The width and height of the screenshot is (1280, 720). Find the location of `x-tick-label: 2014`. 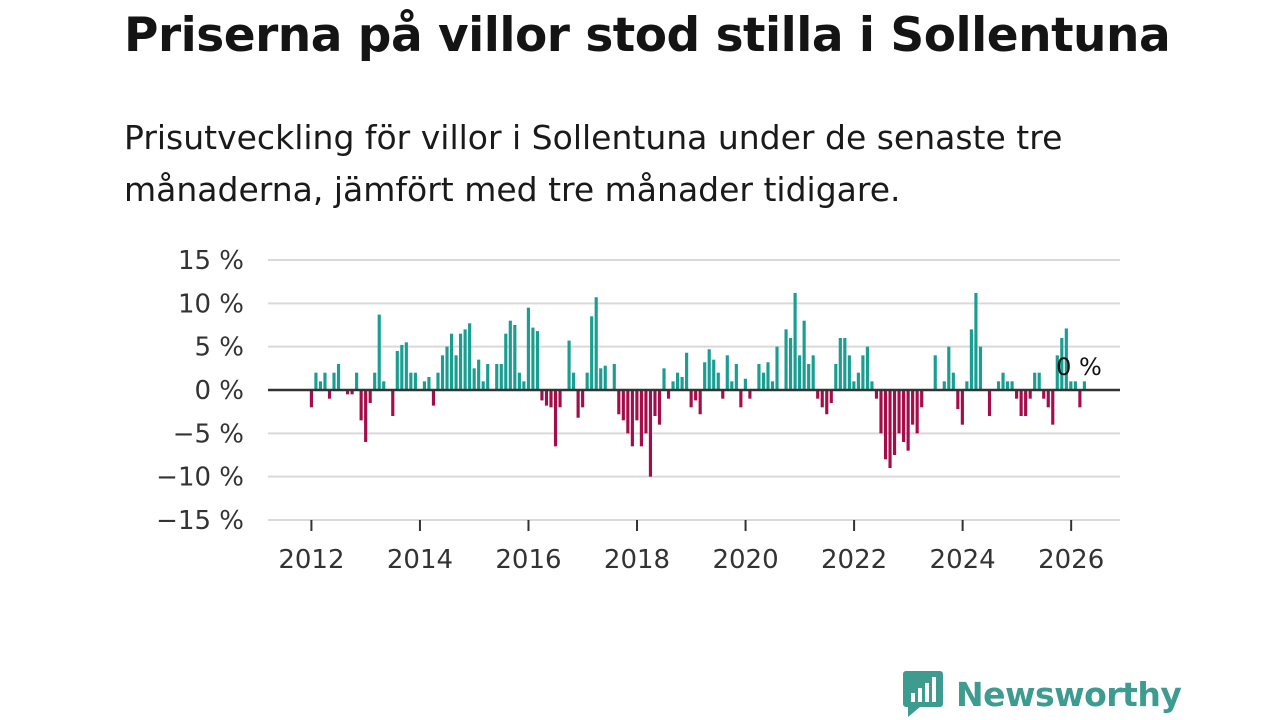

x-tick-label: 2014 is located at coordinates (420, 560).